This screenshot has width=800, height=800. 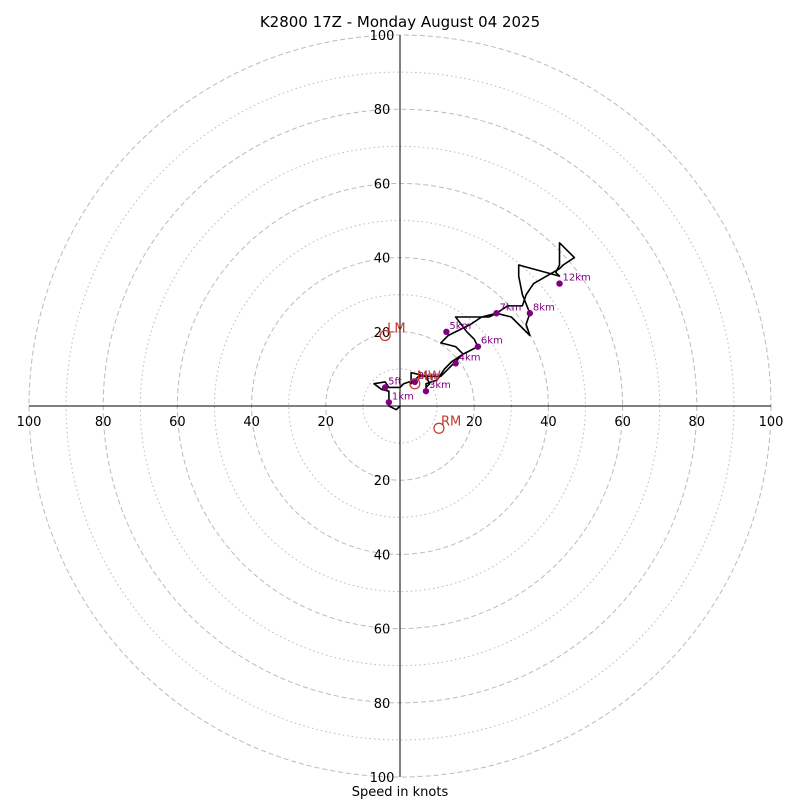 What do you see at coordinates (400, 792) in the screenshot?
I see `x-axis-label: Speed in knots` at bounding box center [400, 792].